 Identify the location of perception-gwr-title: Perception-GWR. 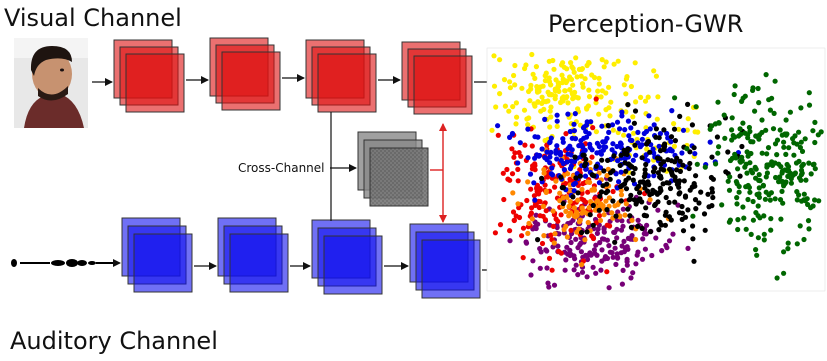
(645, 24).